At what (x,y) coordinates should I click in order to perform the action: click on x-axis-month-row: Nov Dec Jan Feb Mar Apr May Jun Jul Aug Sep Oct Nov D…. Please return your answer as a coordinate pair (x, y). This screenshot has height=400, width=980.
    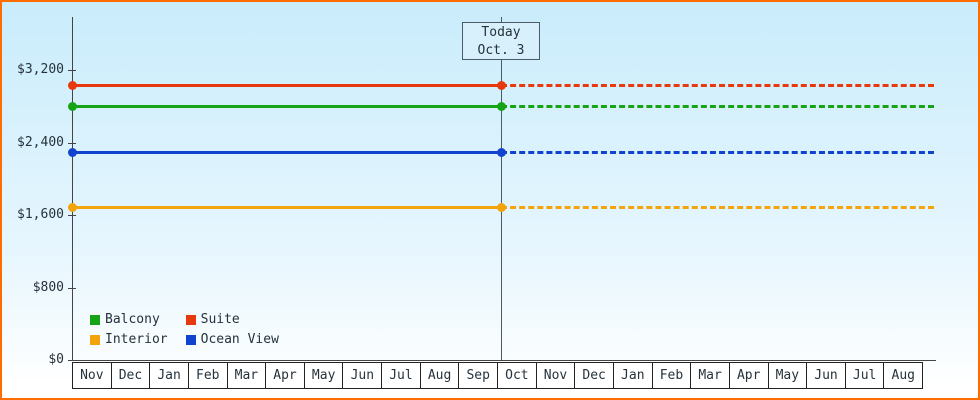
    Looking at the image, I should click on (497, 375).